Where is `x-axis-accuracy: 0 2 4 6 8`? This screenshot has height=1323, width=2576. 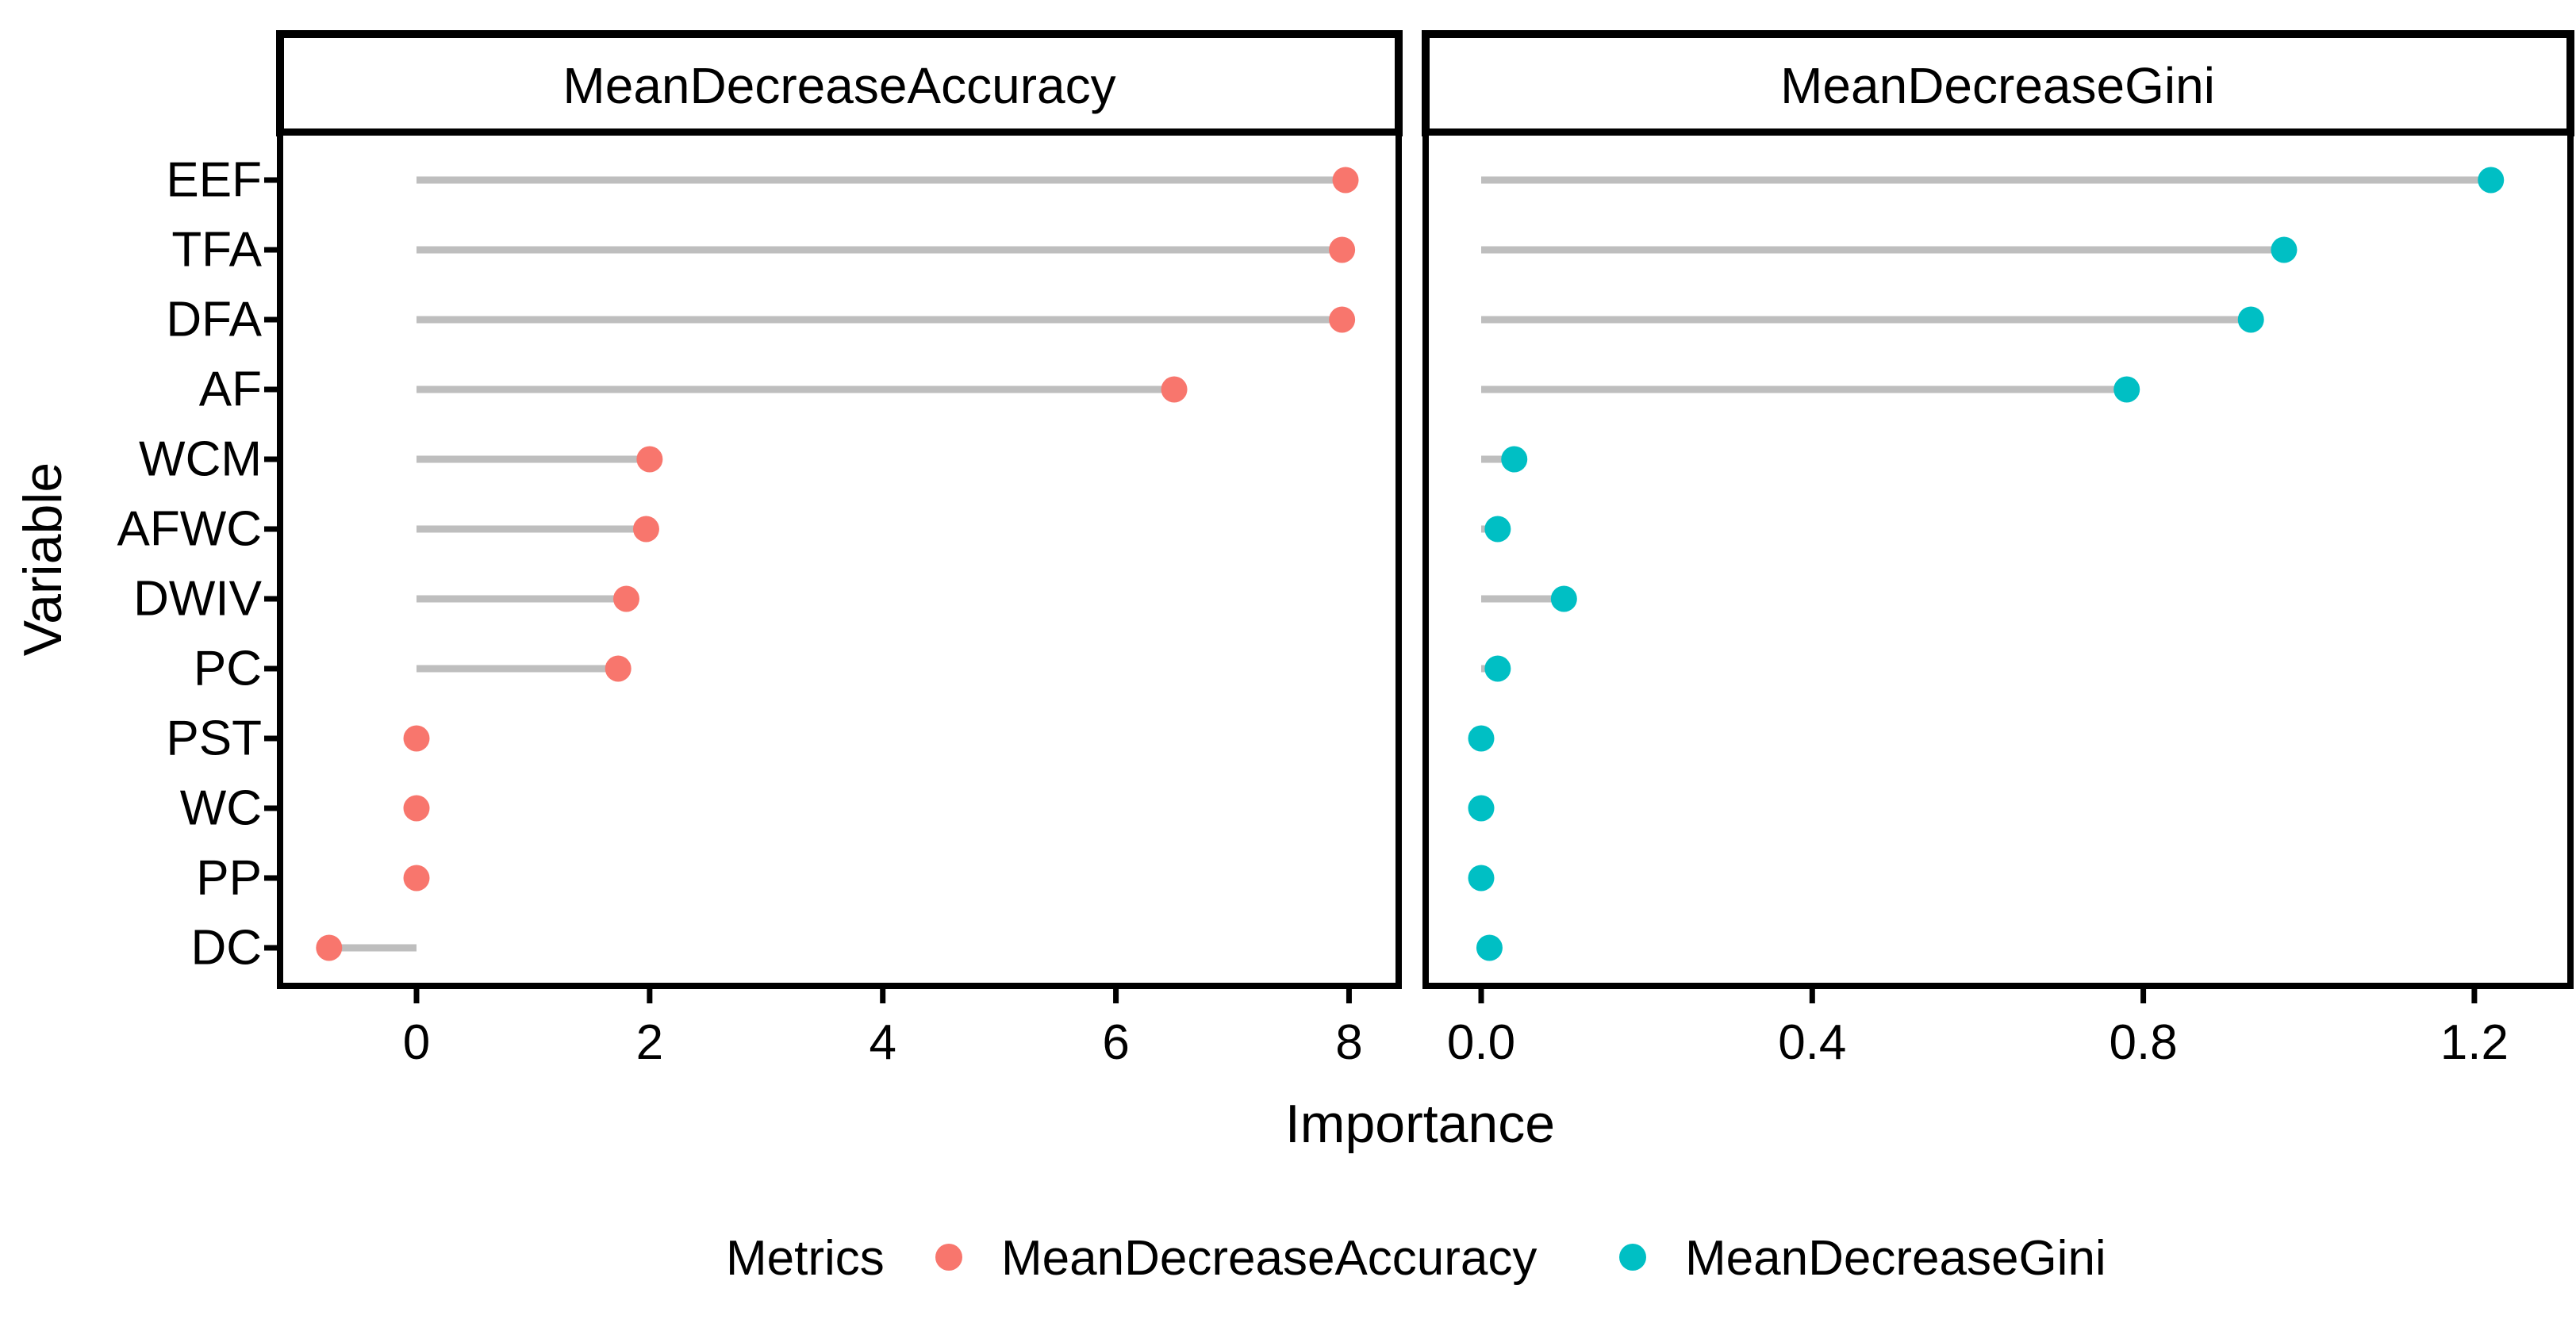
x-axis-accuracy: 0 2 4 6 8 is located at coordinates (883, 1028).